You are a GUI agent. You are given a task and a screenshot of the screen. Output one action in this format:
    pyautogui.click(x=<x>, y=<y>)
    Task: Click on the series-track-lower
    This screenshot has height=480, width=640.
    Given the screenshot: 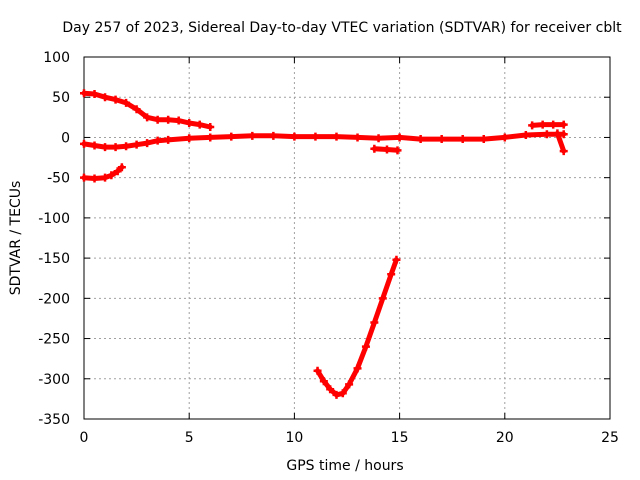 What is the action you would take?
    pyautogui.click(x=103, y=173)
    